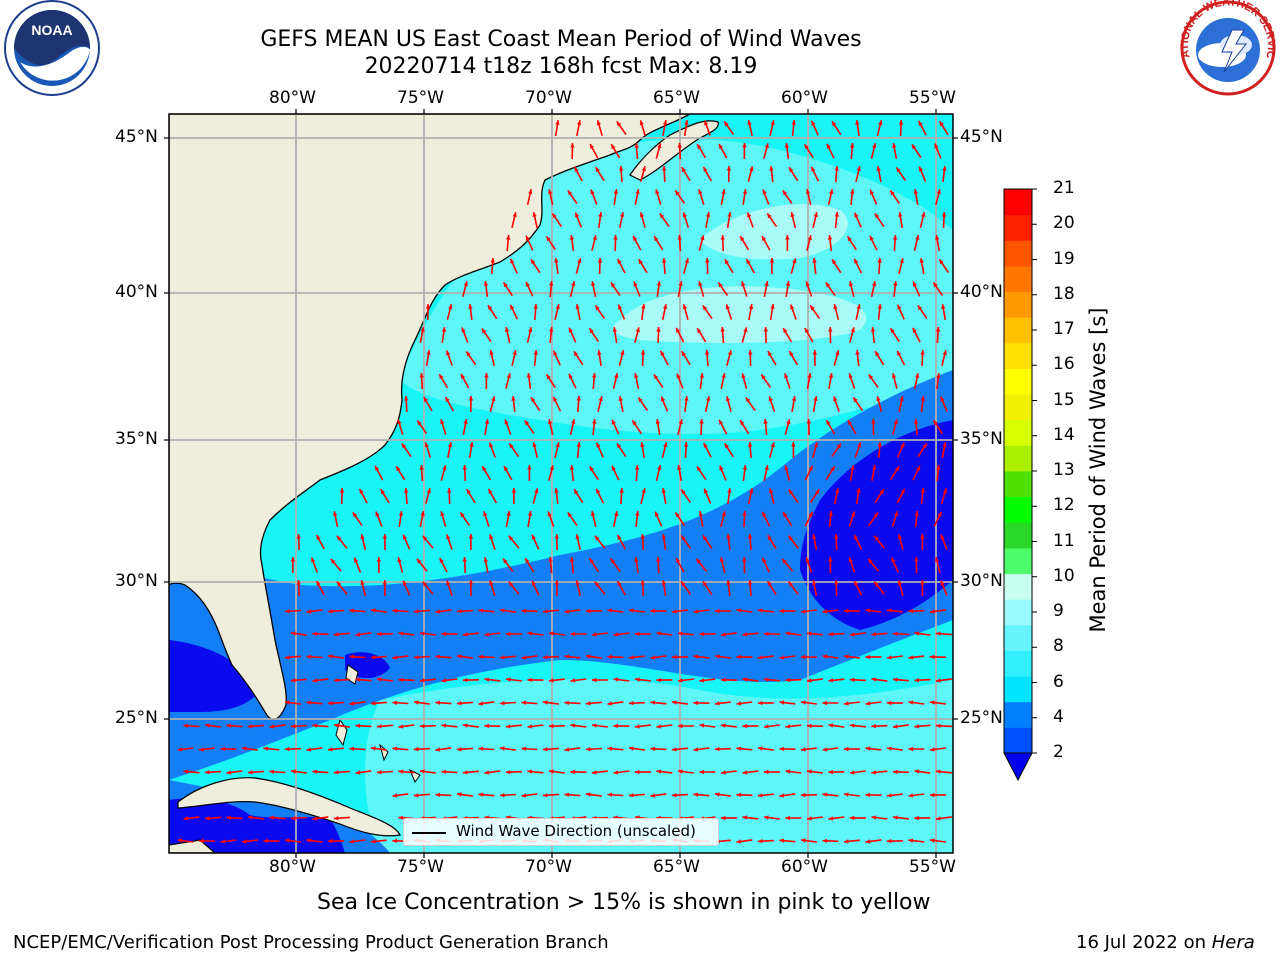 This screenshot has height=960, width=1280. I want to click on svg-text: NATIONAL WEATHER SERVICE, so click(638, 30).